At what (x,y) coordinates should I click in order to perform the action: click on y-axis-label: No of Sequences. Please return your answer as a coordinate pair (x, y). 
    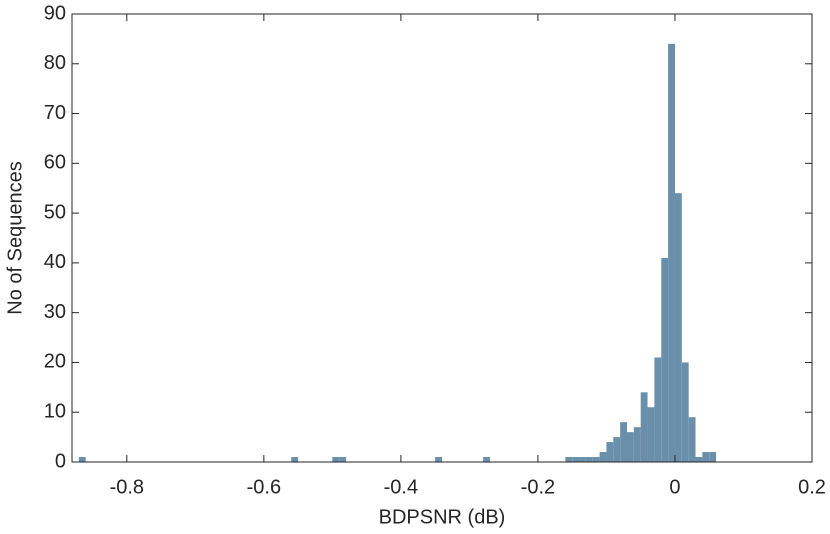
    Looking at the image, I should click on (15, 237).